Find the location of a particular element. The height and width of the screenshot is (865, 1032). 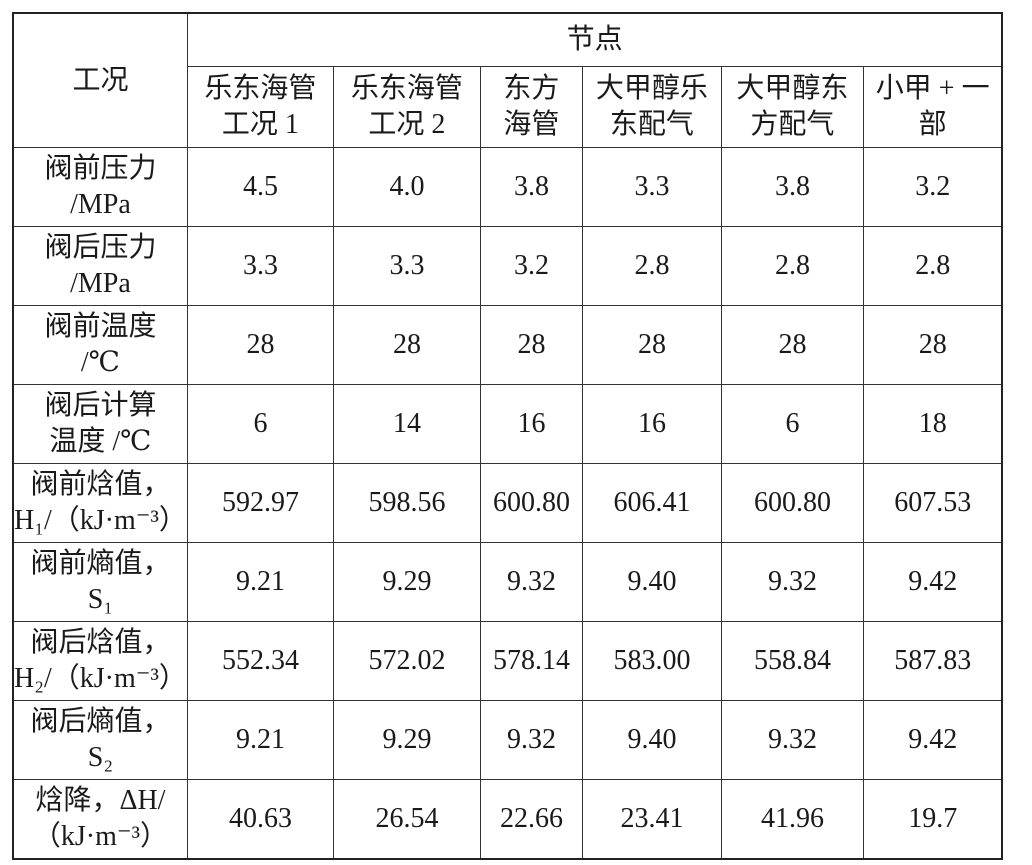

table-row: 阀前压力/MPa 4.5 4.0 3.8 3.3 3.8 3.2 is located at coordinates (507, 187).